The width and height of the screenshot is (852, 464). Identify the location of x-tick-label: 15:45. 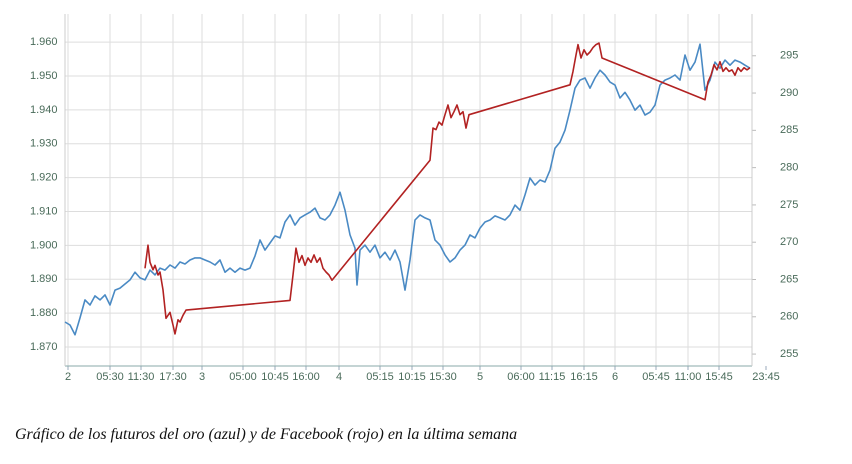
(719, 377).